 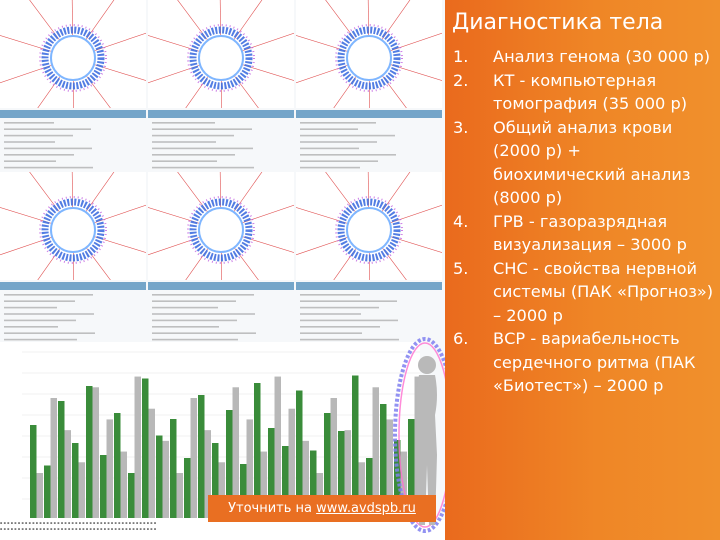 I want to click on website-link: www.avdspb.ru, so click(x=366, y=508).